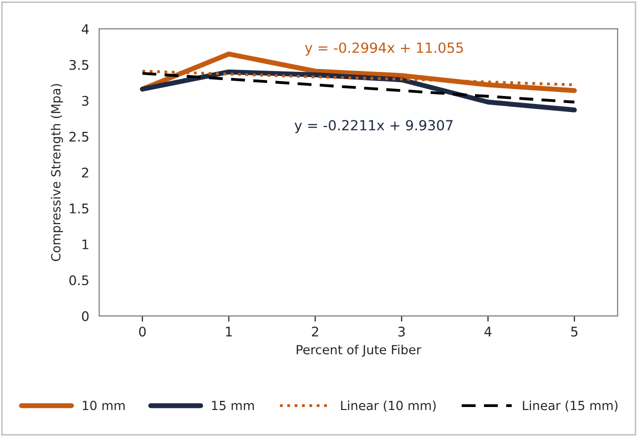 The height and width of the screenshot is (437, 640). I want to click on y-tick-label: 0.5, so click(78, 280).